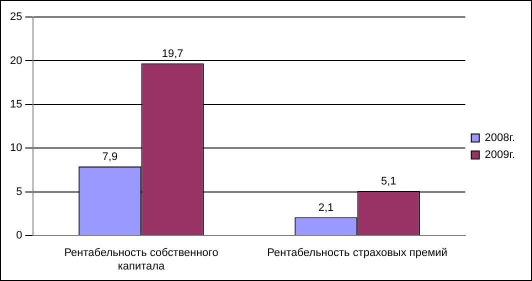 The width and height of the screenshot is (532, 281). I want to click on y-tick-label: 10, so click(16, 148).